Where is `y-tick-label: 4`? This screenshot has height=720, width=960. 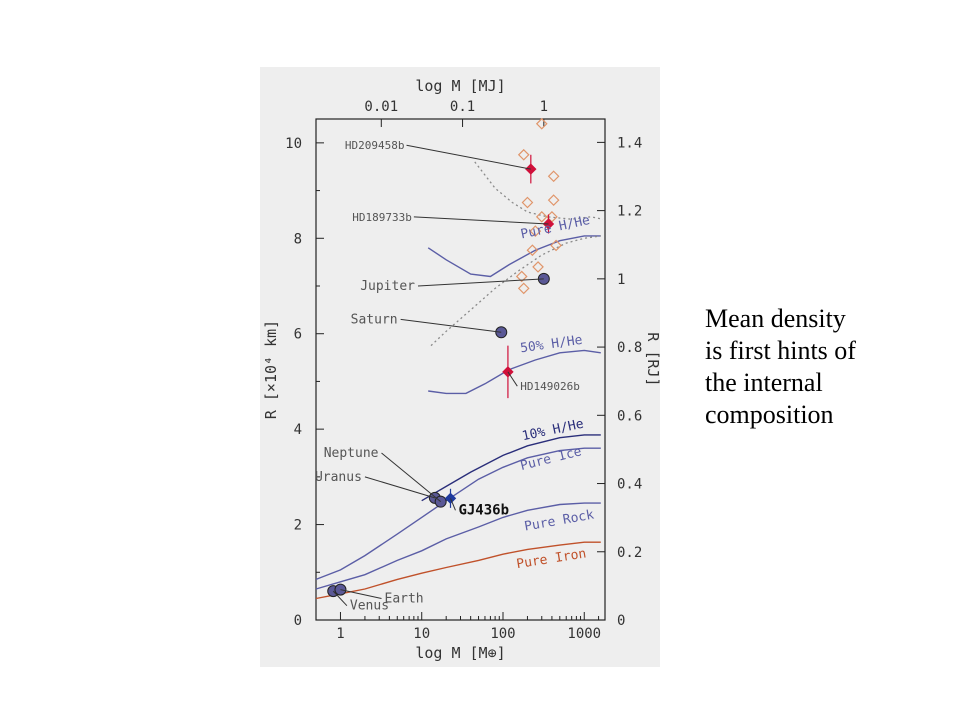 y-tick-label: 4 is located at coordinates (298, 430).